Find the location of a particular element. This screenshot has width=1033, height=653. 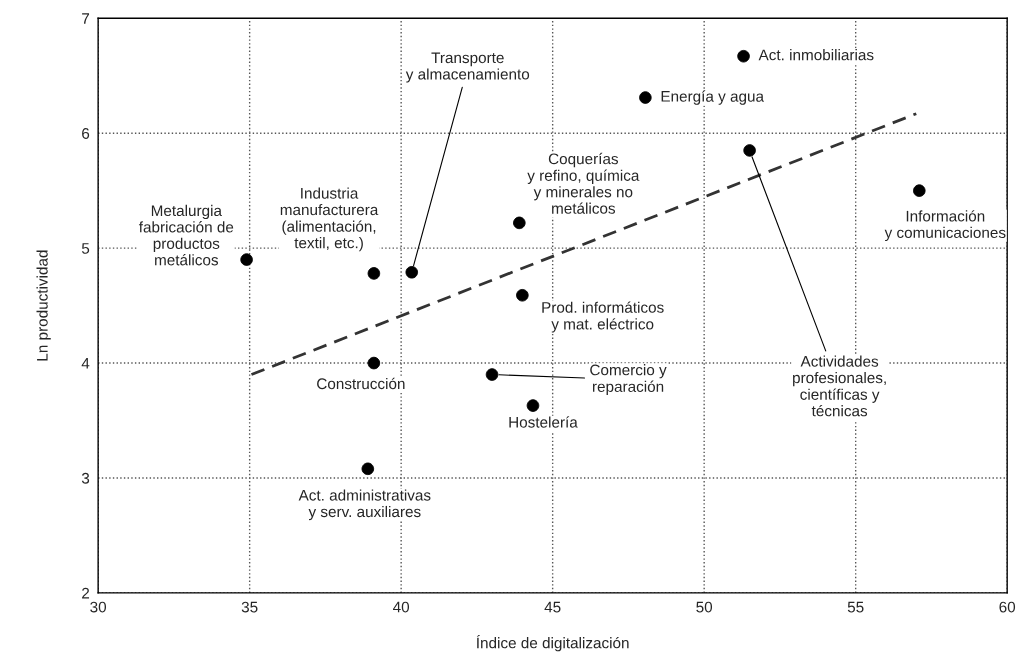

y-axis-title: Ln productividad is located at coordinates (43, 305).